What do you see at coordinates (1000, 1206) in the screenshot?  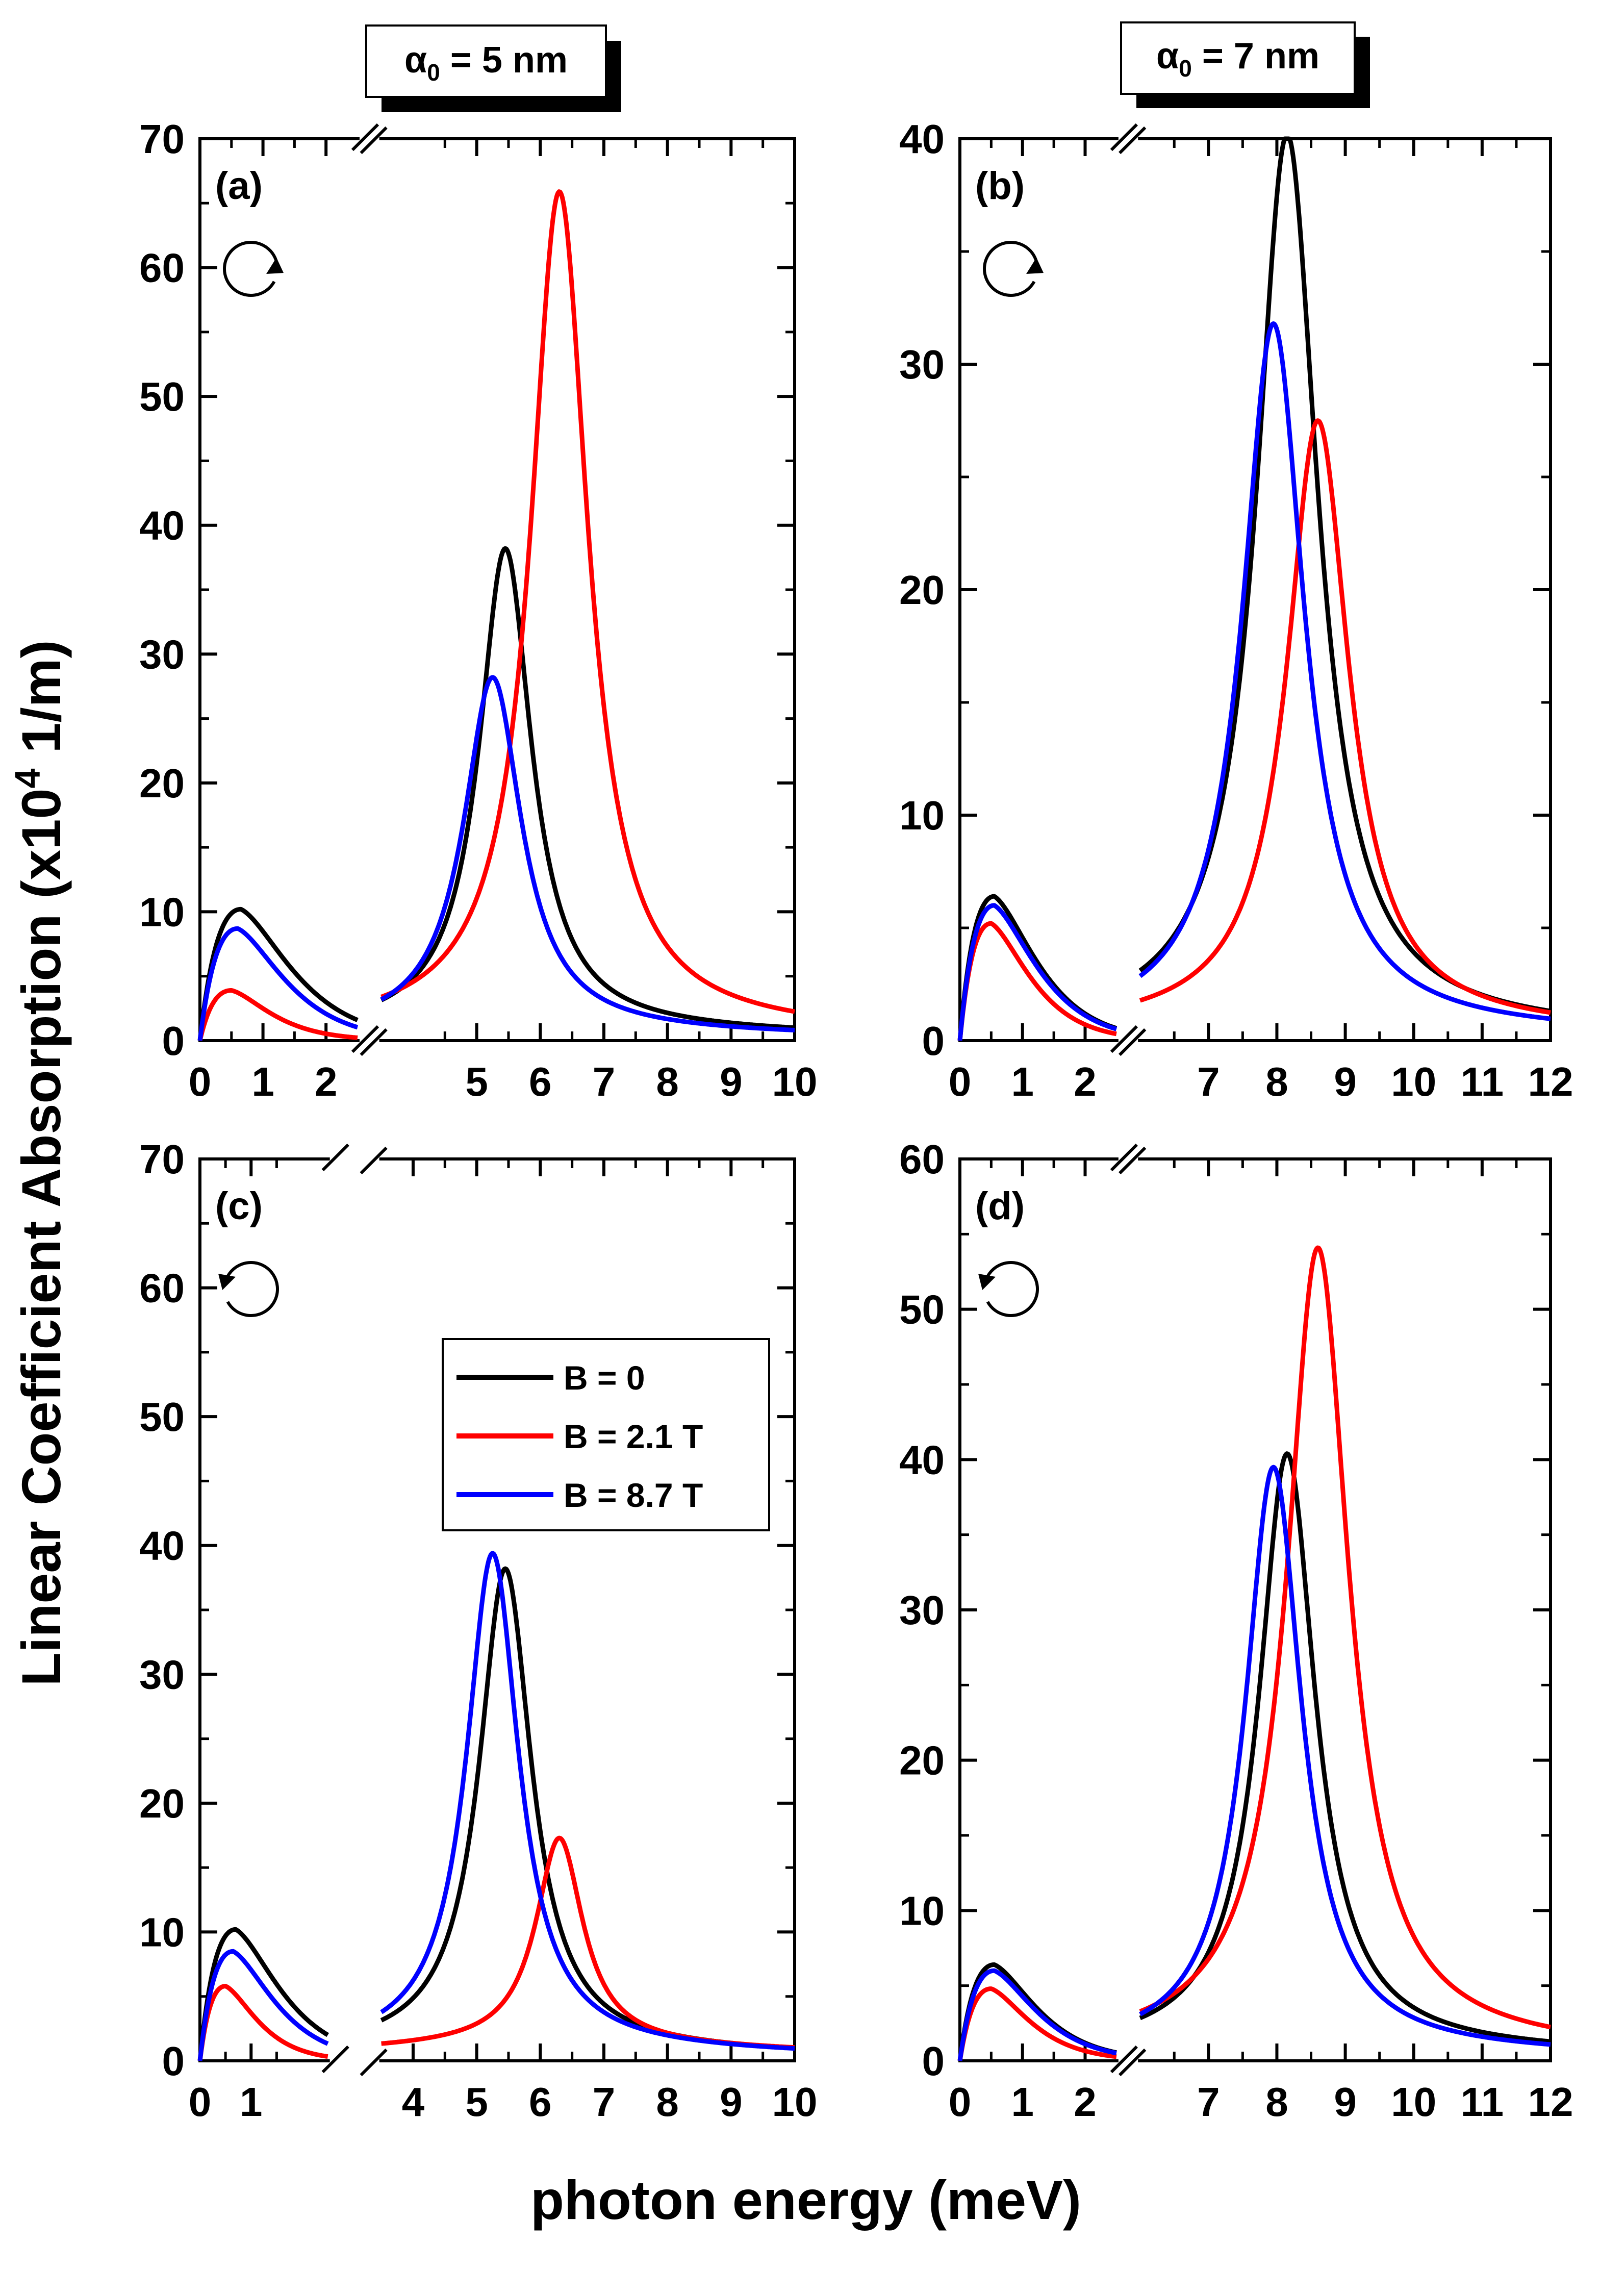 I see `panel-label: (d)` at bounding box center [1000, 1206].